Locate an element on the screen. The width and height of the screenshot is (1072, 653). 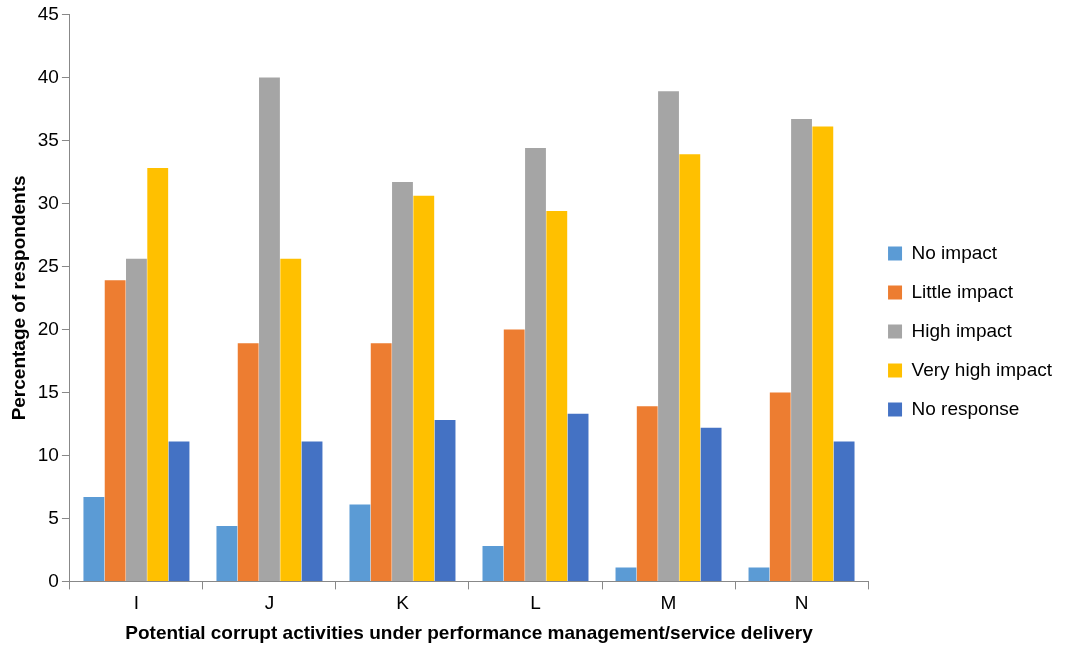
legend-label: High impact is located at coordinates (962, 330).